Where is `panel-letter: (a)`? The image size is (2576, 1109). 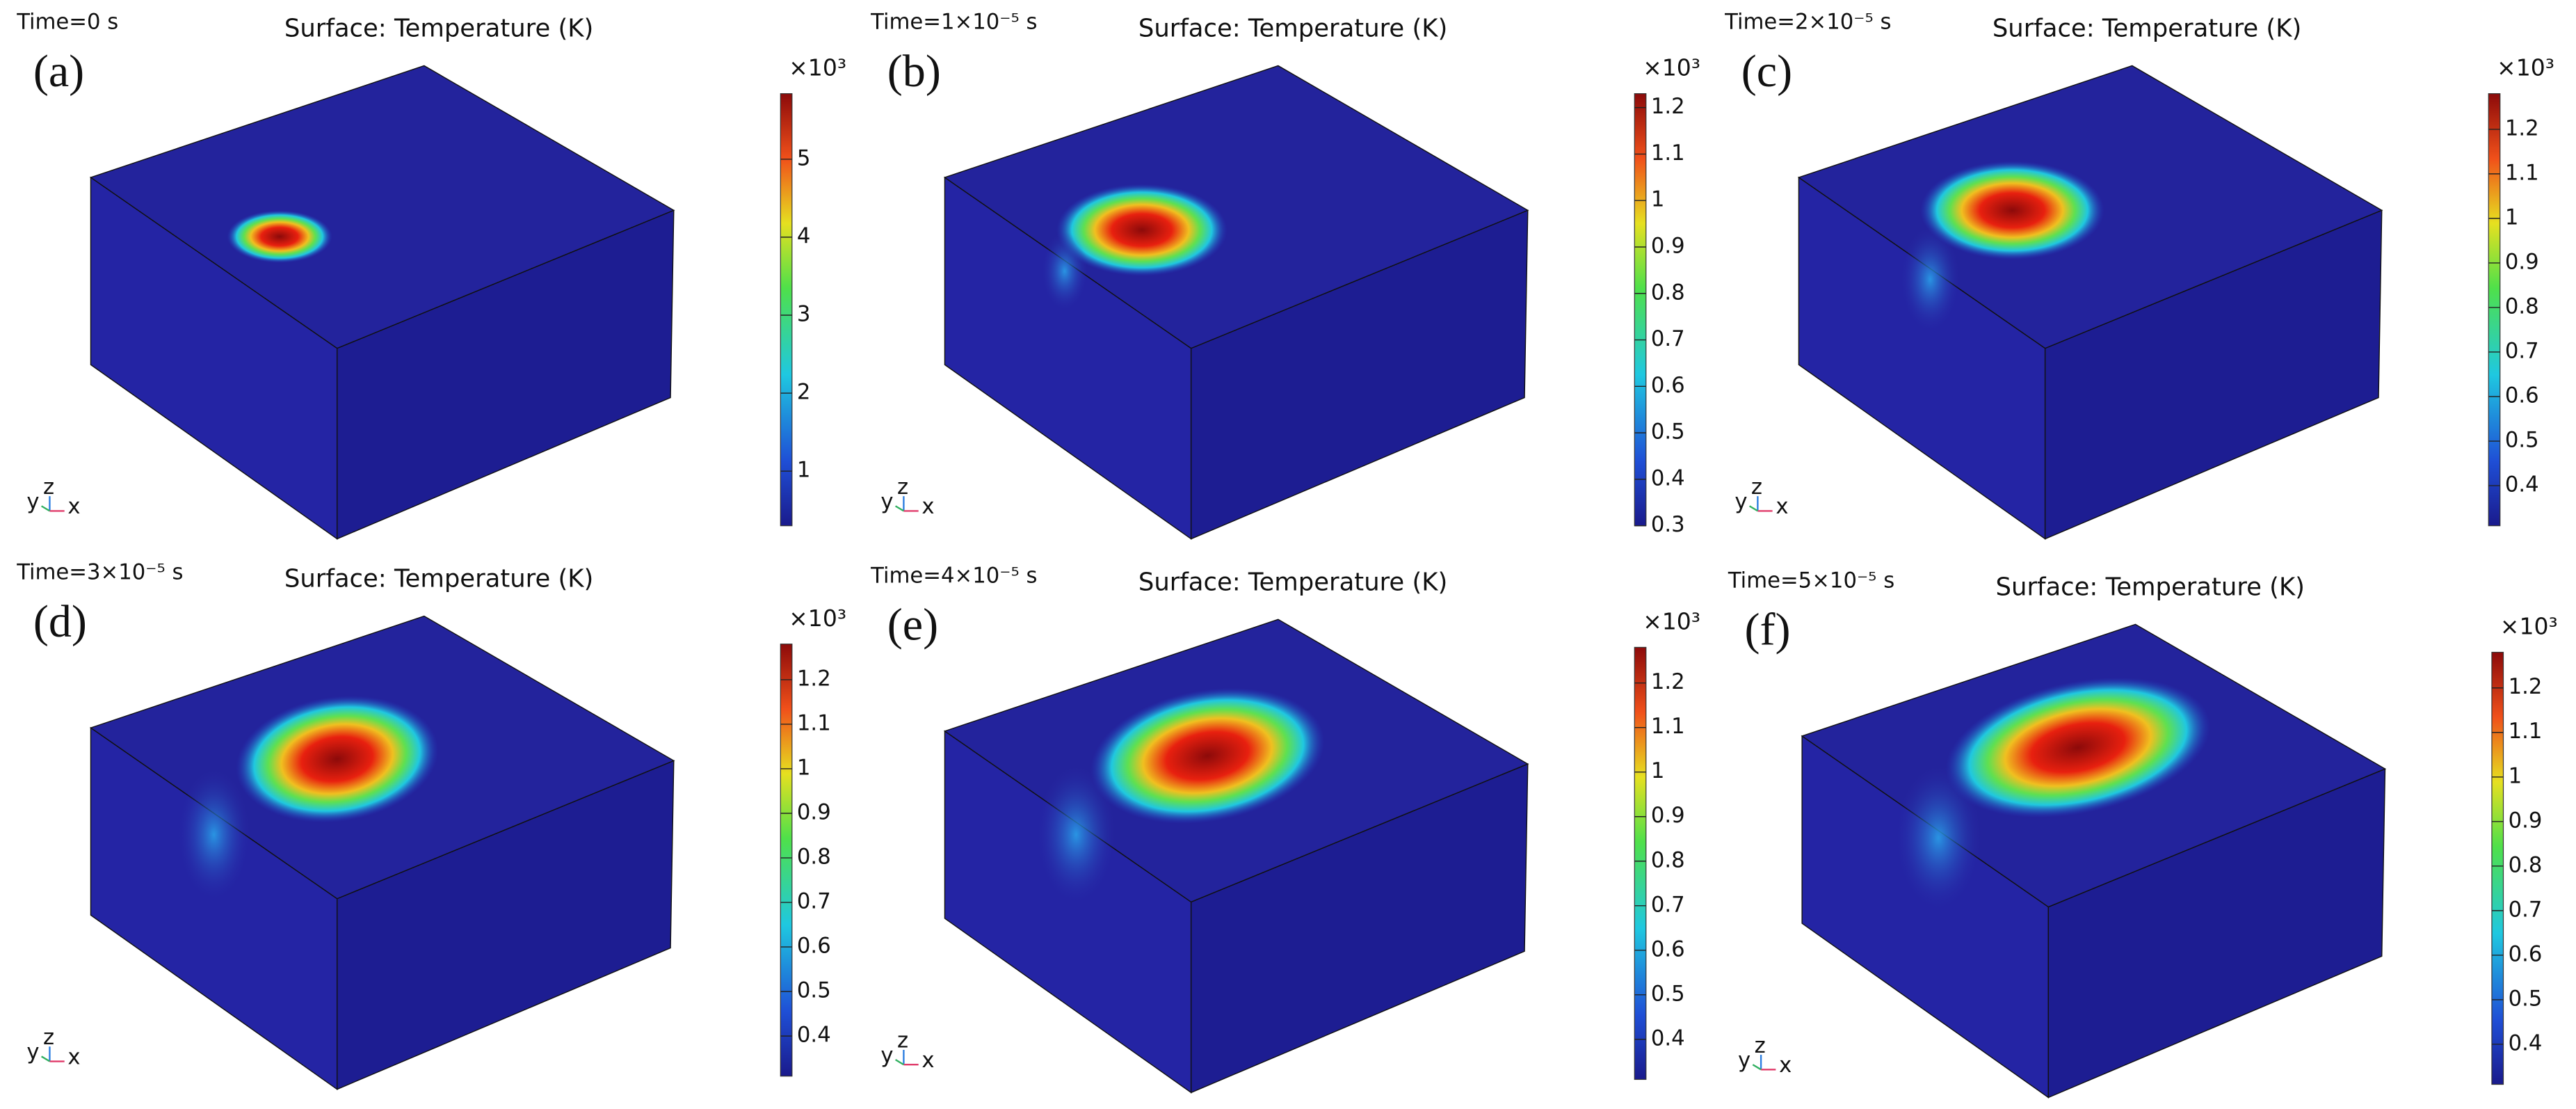
panel-letter: (a) is located at coordinates (58, 71).